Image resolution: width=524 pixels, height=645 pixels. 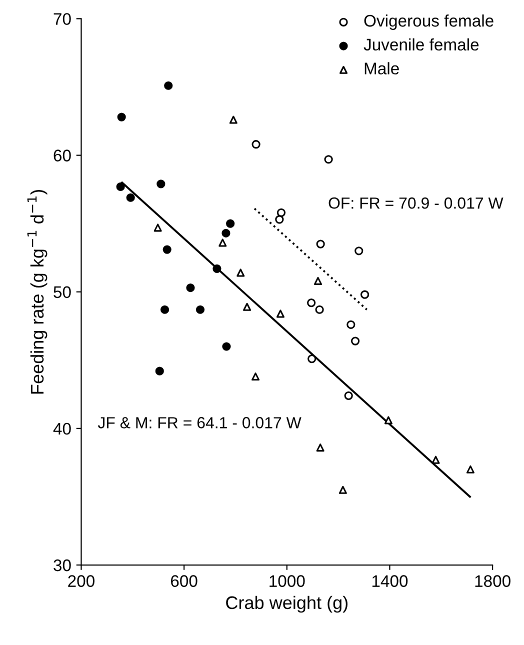 What do you see at coordinates (492, 581) in the screenshot?
I see `x-tick-label: 1800` at bounding box center [492, 581].